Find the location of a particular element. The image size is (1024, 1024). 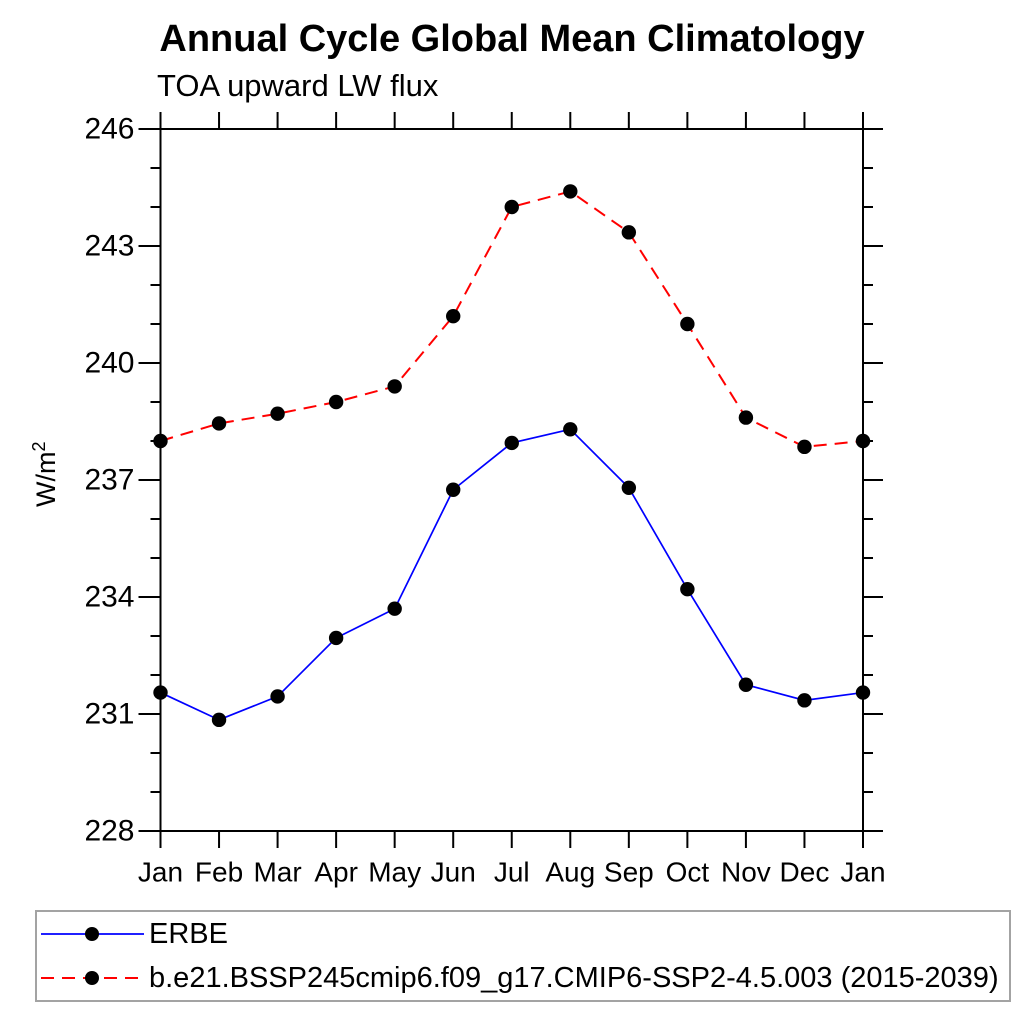

chart-title: Annual Cycle Global Mean Climatology is located at coordinates (512, 39).